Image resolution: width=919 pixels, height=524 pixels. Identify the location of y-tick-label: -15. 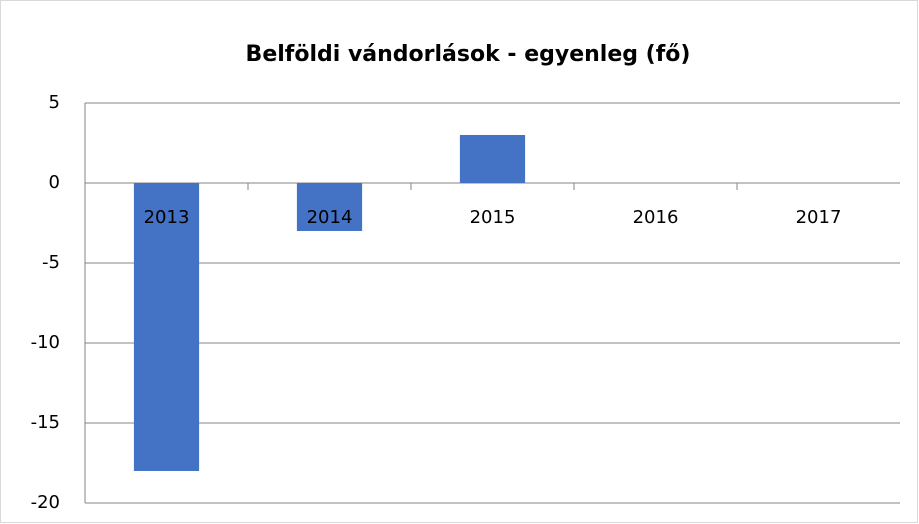
(45, 422).